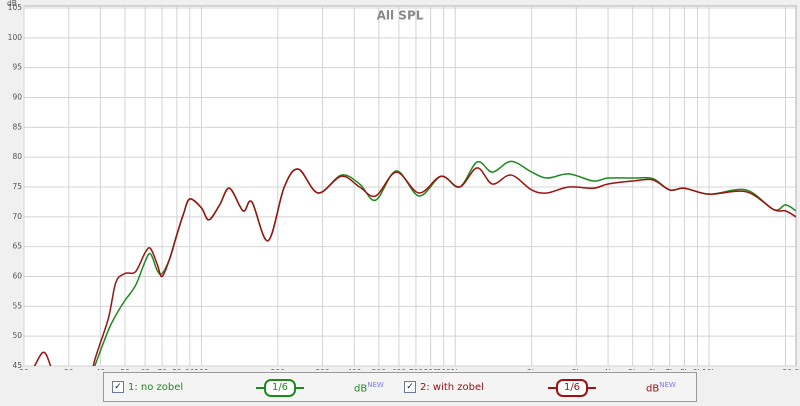  Describe the element at coordinates (17, 246) in the screenshot. I see `y-tick-label: 65` at that location.